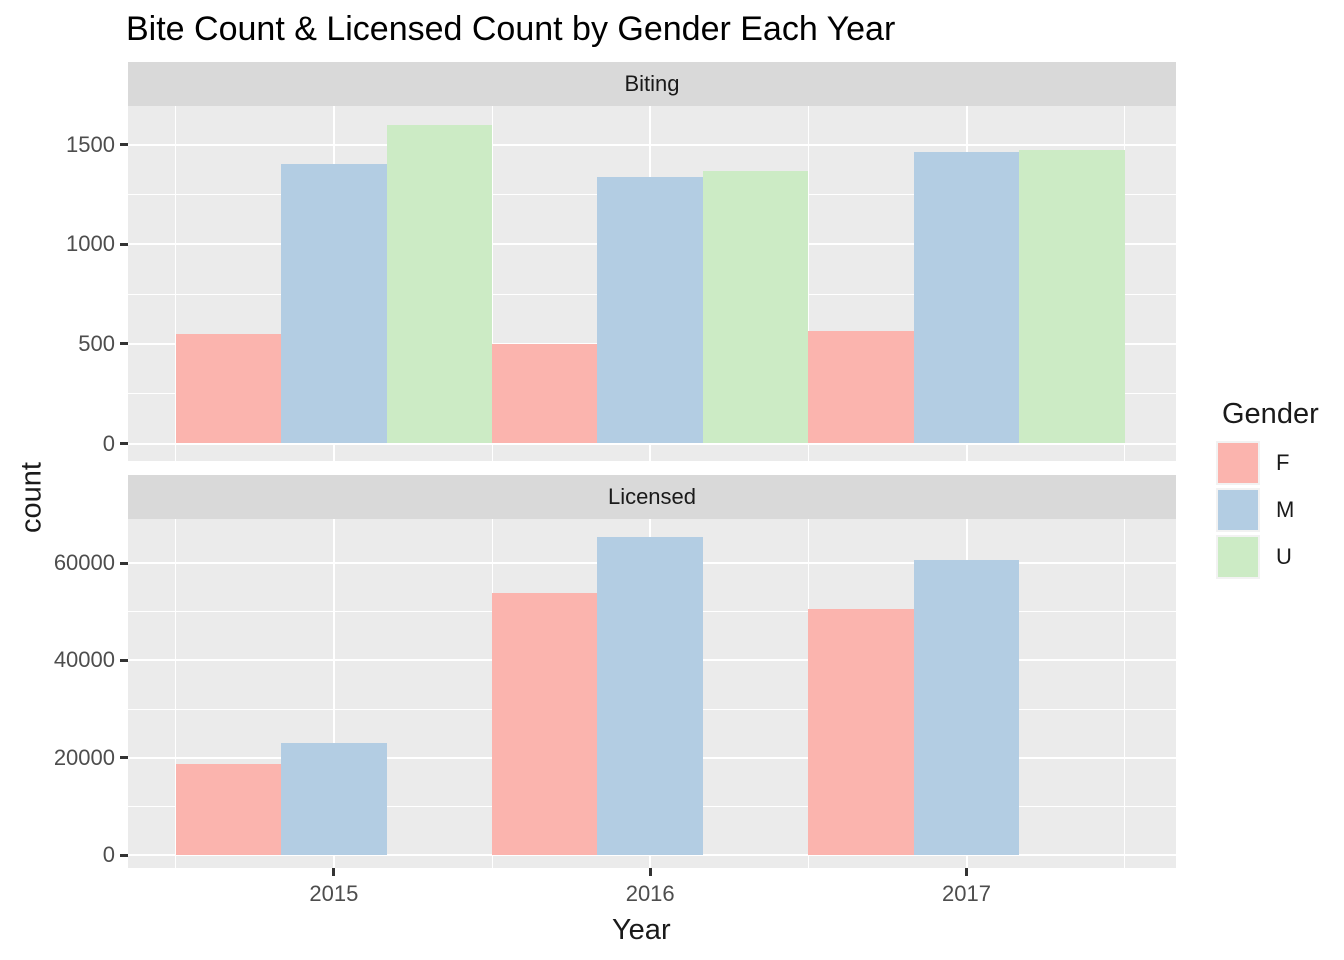  I want to click on y-axis-title: count, so click(31, 497).